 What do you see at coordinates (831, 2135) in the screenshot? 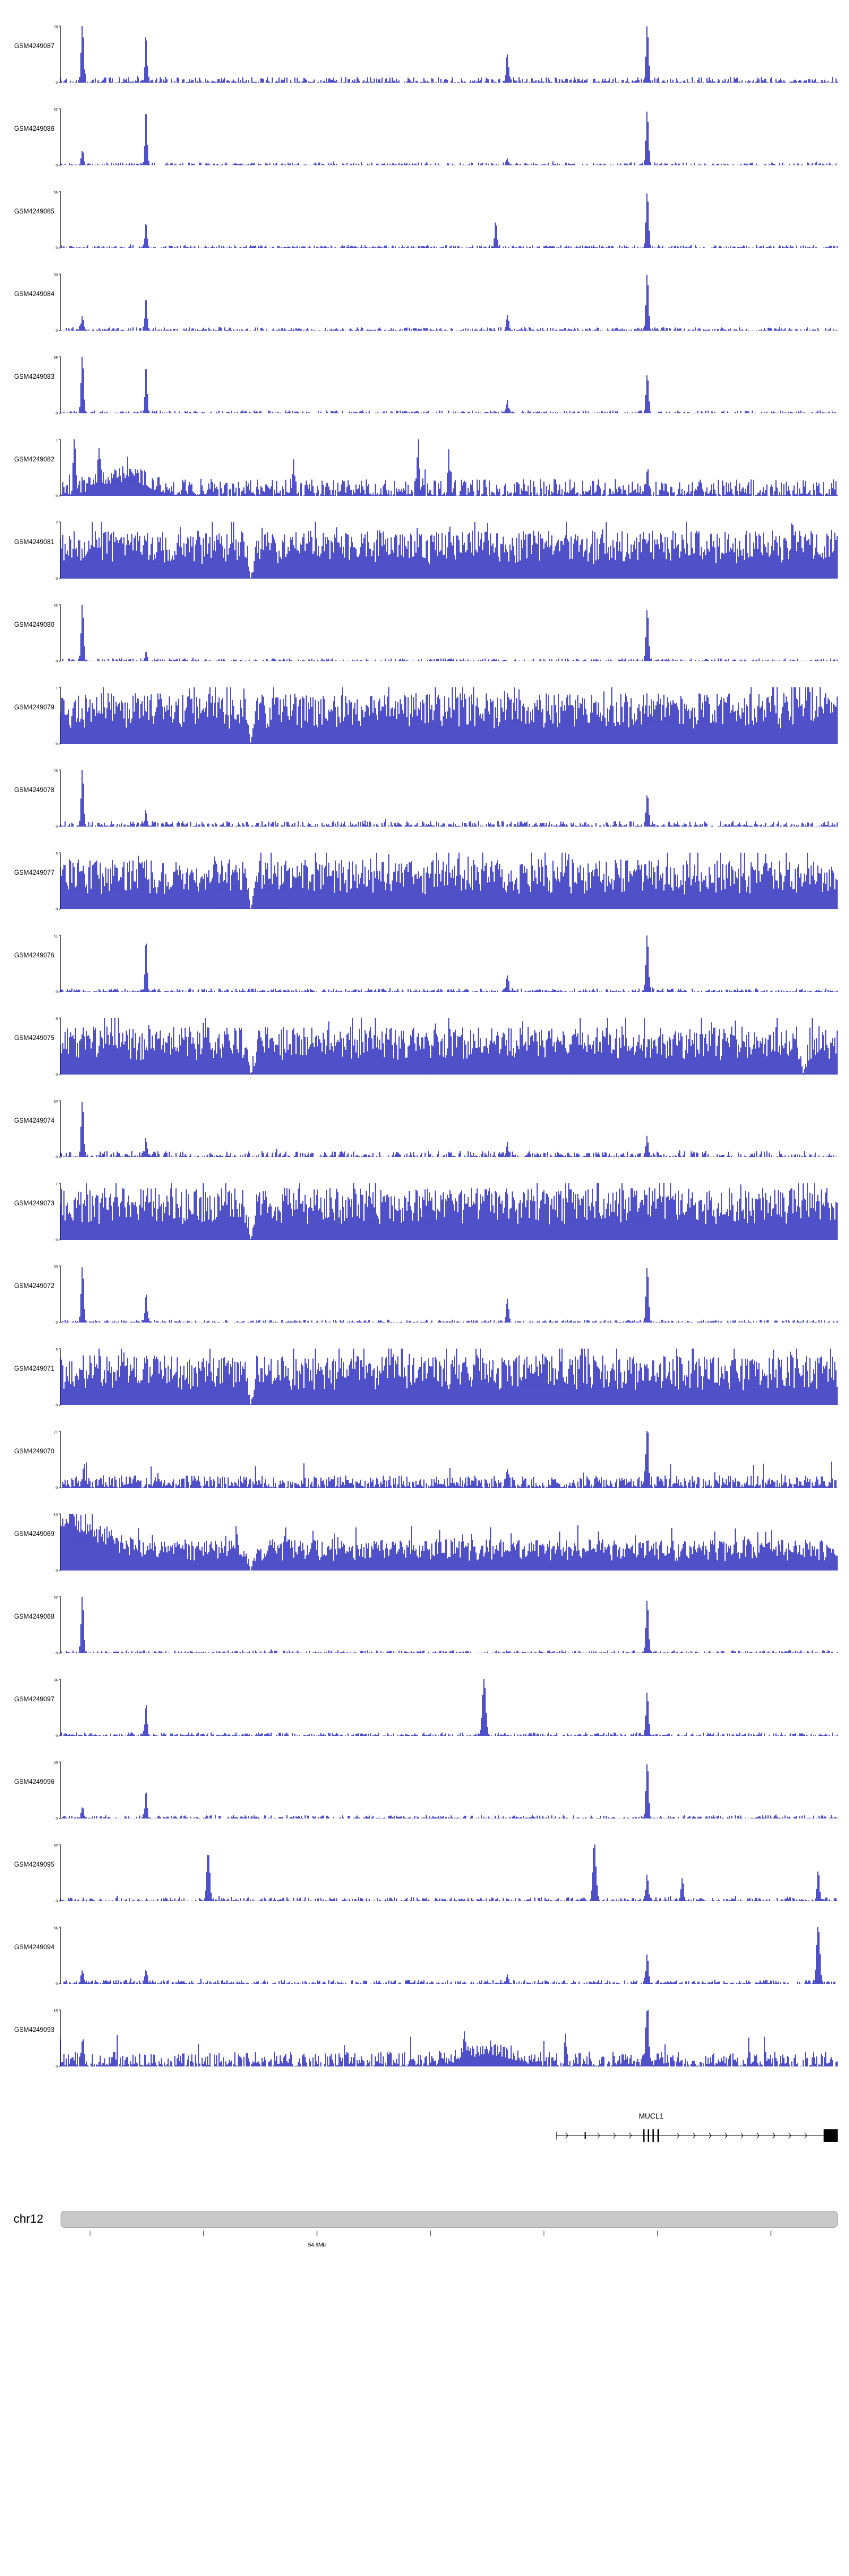
I see `gene-end-box` at bounding box center [831, 2135].